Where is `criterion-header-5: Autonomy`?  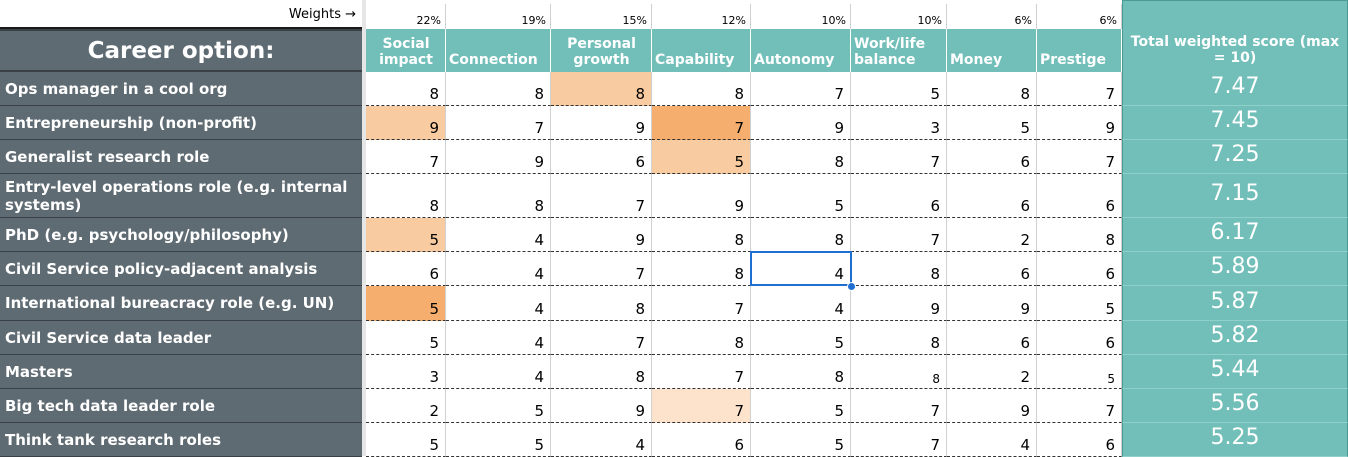 criterion-header-5: Autonomy is located at coordinates (801, 50).